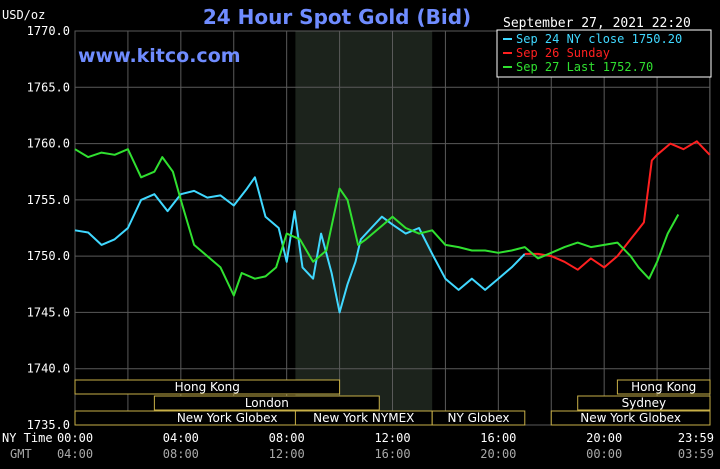  Describe the element at coordinates (584, 67) in the screenshot. I see `legend-entry: Sep 27 Last 1752.70` at that location.